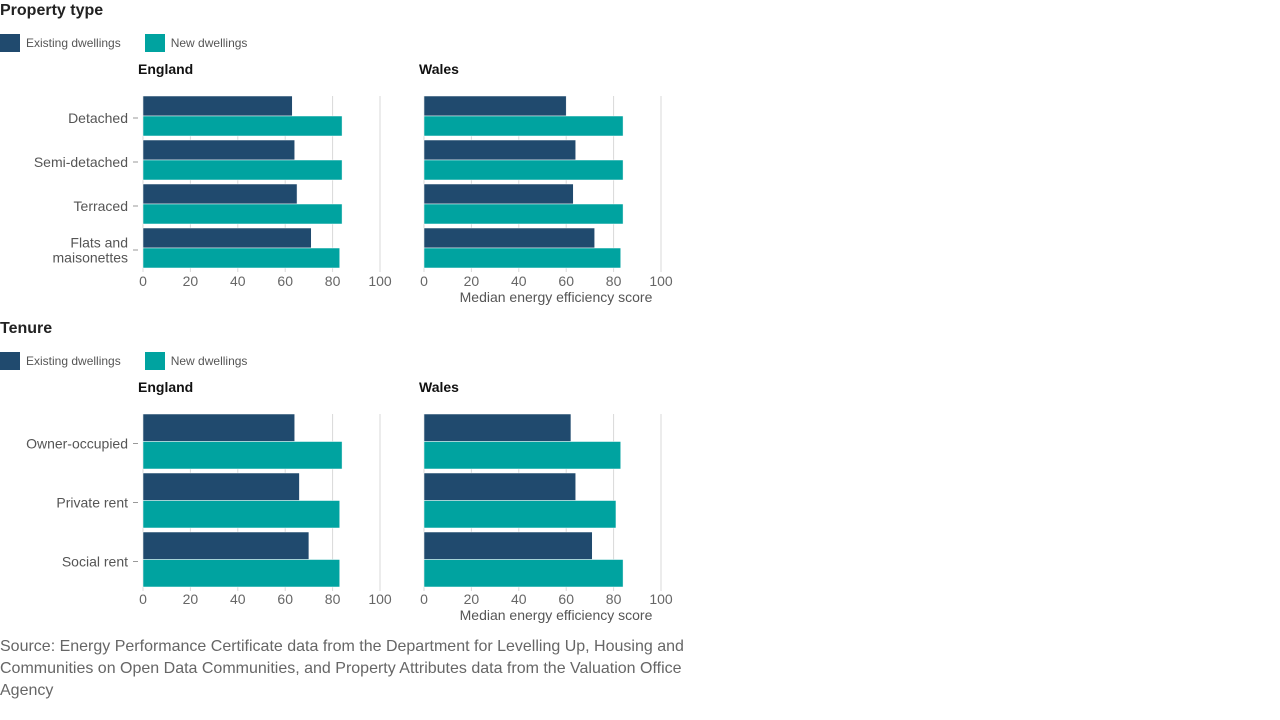  I want to click on panel-title-wales-2: Wales, so click(439, 387).